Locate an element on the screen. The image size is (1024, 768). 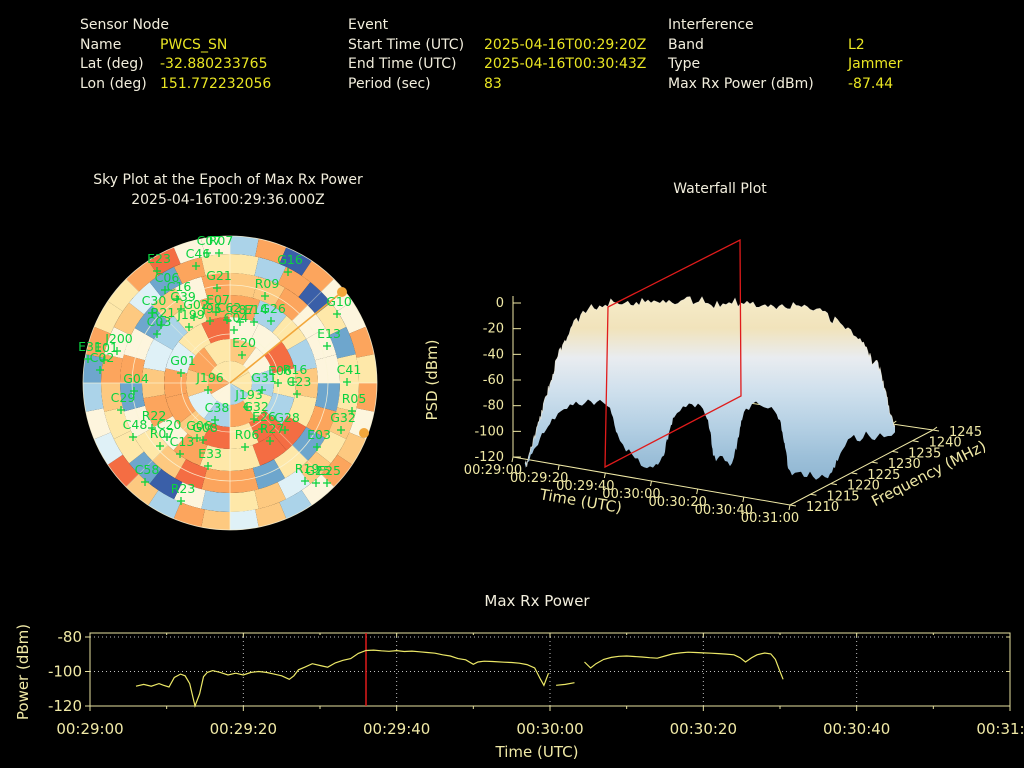
header-section-title: Sensor Node is located at coordinates (124, 25).